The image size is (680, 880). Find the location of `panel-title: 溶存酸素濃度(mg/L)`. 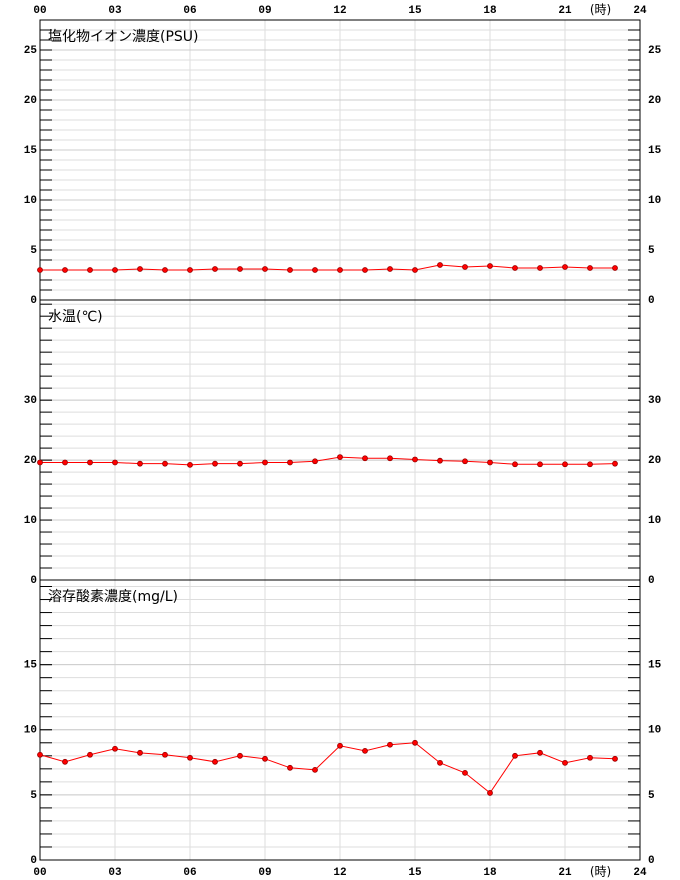

panel-title: 溶存酸素濃度(mg/L) is located at coordinates (113, 597).